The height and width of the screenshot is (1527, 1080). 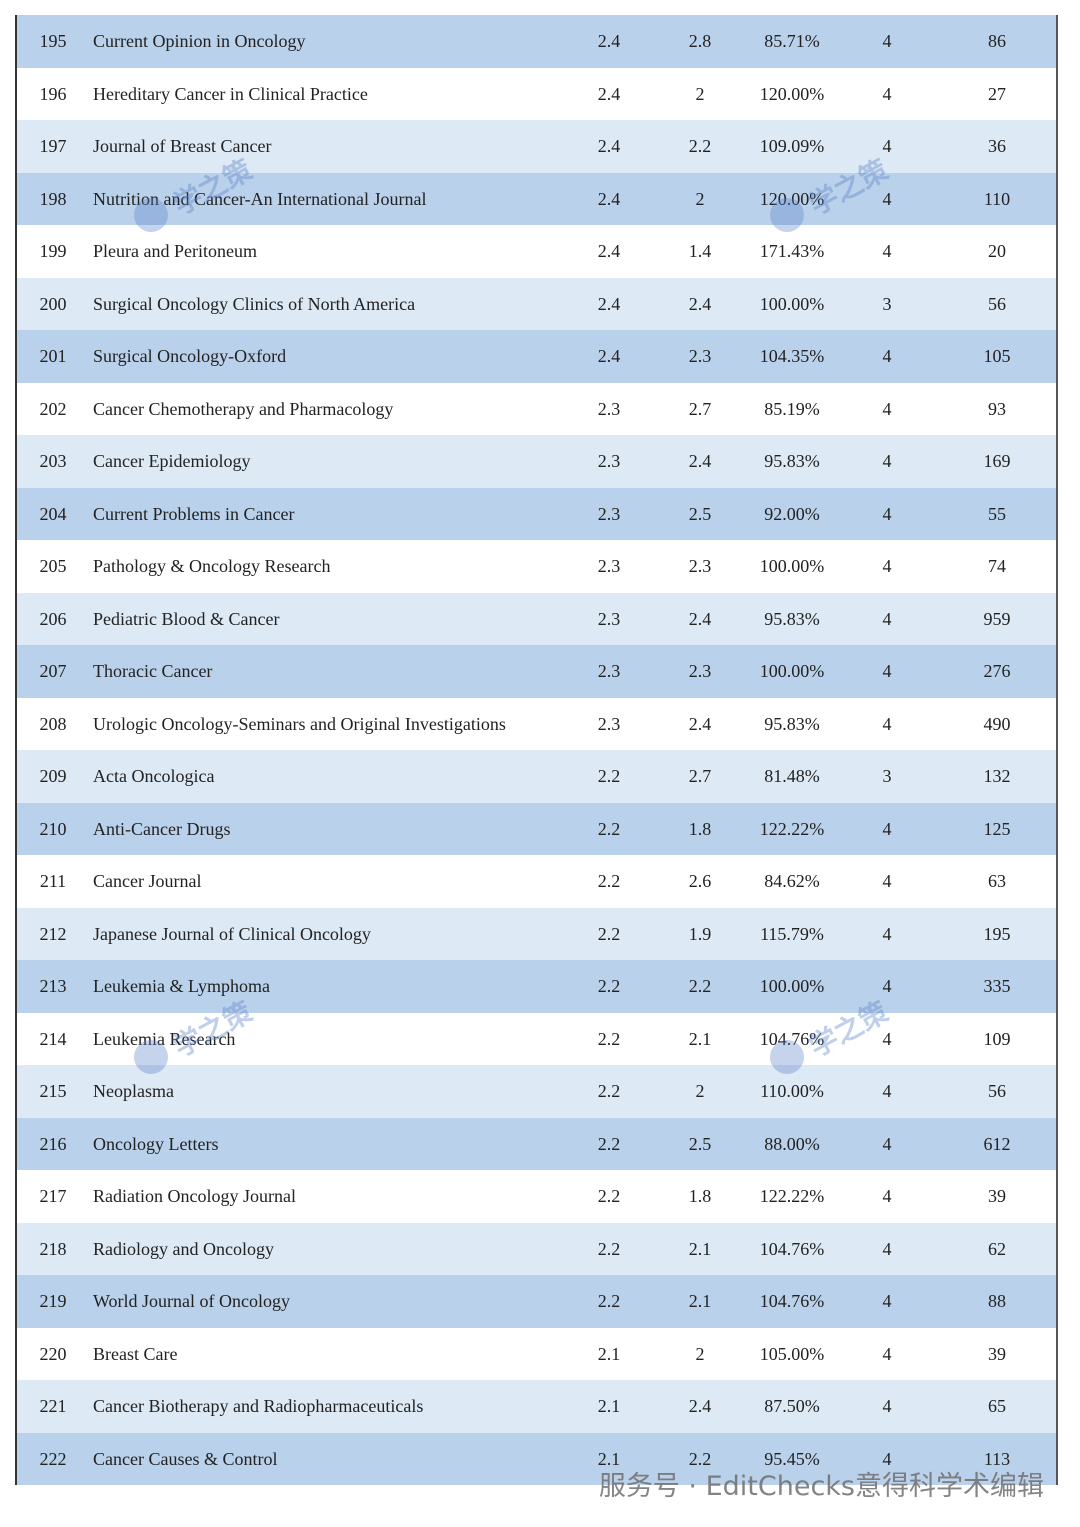 I want to click on table-cell: 215, so click(x=53, y=1091).